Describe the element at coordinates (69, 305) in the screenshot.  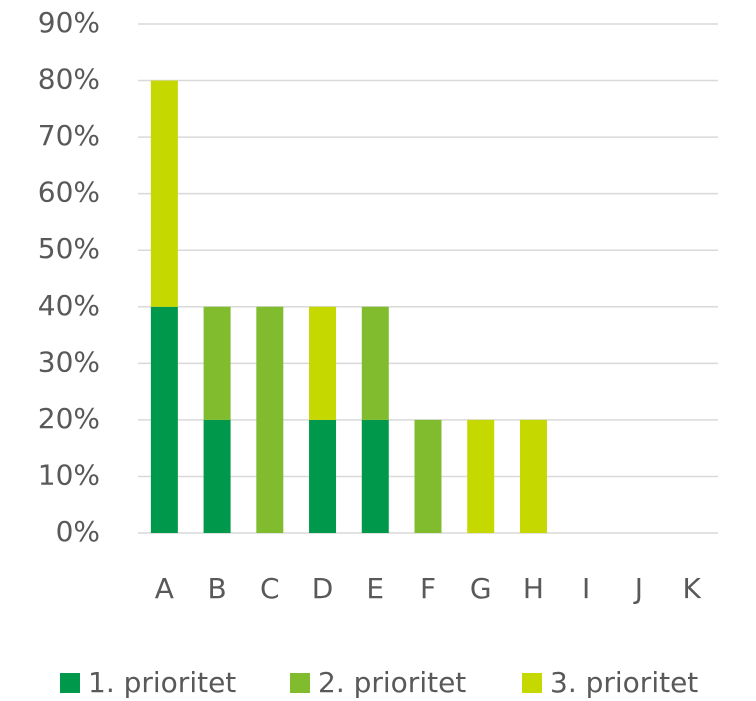
I see `y-tick-label: 40%` at that location.